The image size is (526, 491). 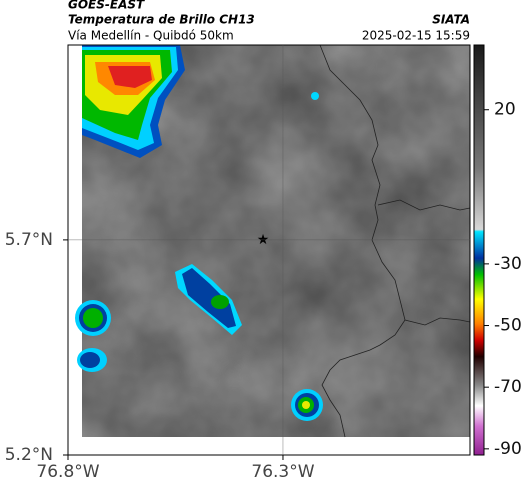 What do you see at coordinates (508, 264) in the screenshot?
I see `colorbar-tick-label: -30` at bounding box center [508, 264].